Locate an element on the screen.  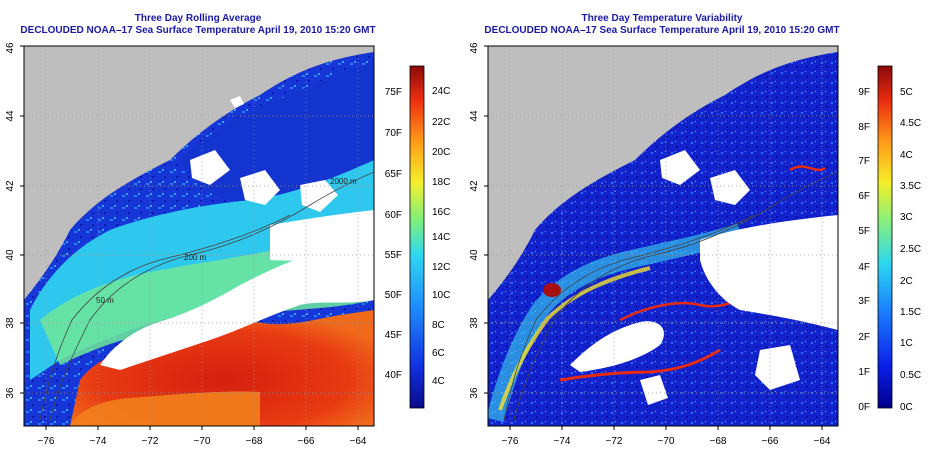
colorbar-c-label: 16C is located at coordinates (441, 212).